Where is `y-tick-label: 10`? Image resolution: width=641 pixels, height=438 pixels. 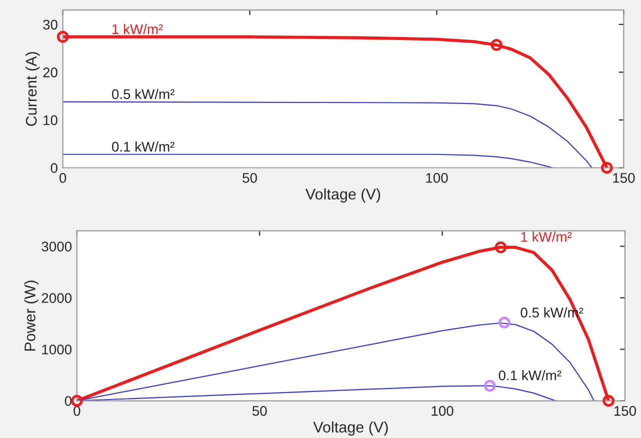 y-tick-label: 10 is located at coordinates (51, 120).